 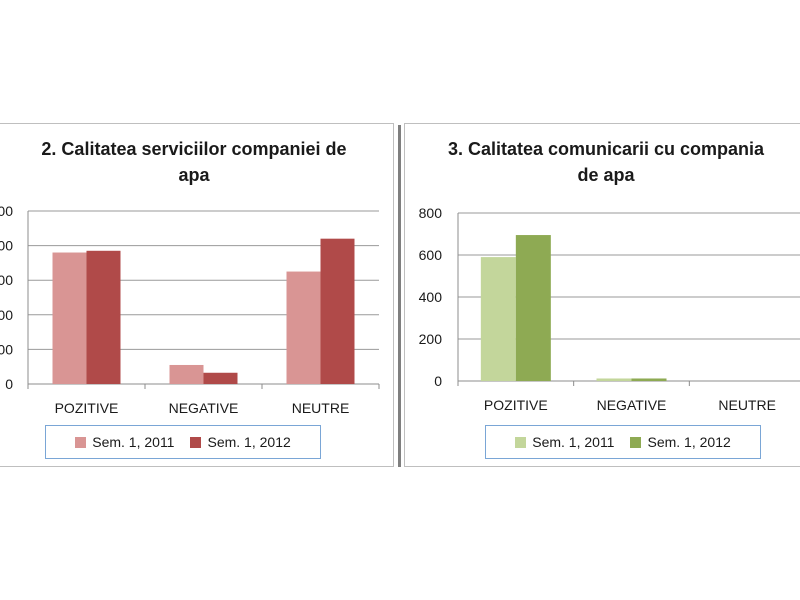 I want to click on chart-title-line-1: 3. Calitatea comunicarii cu compania, so click(x=606, y=149).